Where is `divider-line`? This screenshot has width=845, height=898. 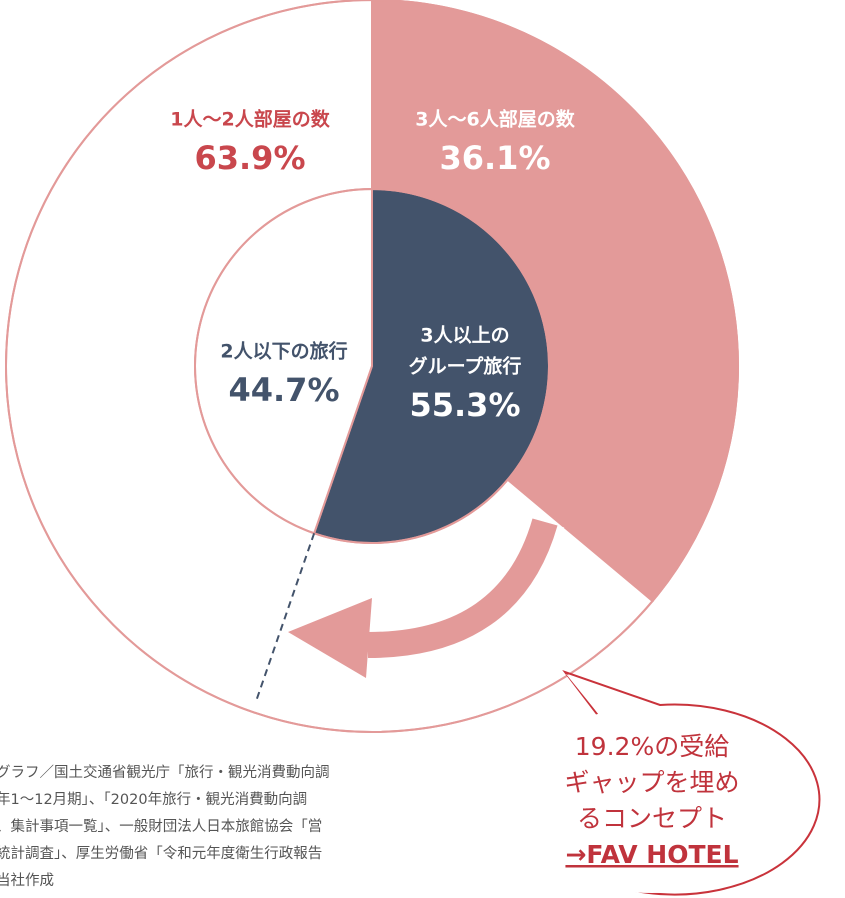 divider-line is located at coordinates (285, 615).